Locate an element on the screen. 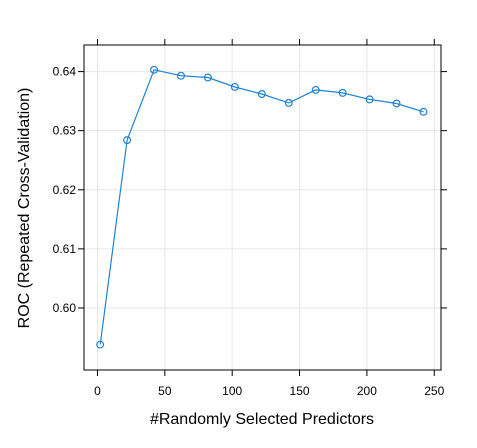 The width and height of the screenshot is (477, 448). x-tick-label: 100 is located at coordinates (232, 391).